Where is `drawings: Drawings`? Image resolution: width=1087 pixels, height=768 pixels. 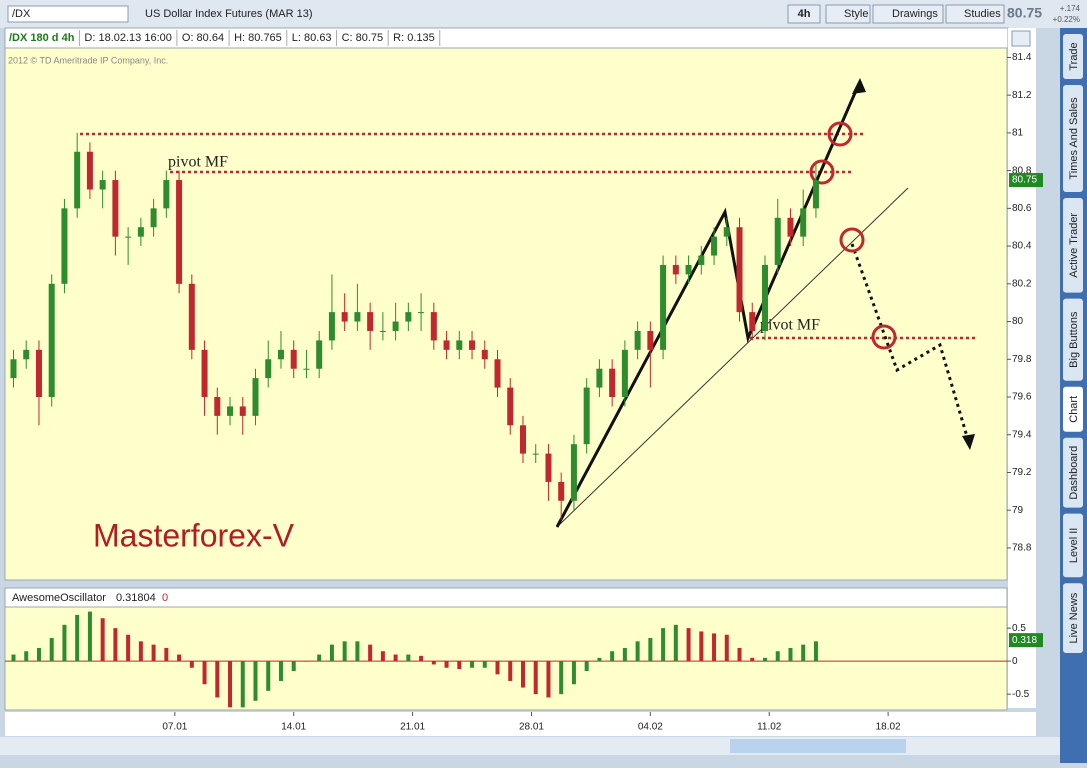 drawings: Drawings is located at coordinates (915, 14).